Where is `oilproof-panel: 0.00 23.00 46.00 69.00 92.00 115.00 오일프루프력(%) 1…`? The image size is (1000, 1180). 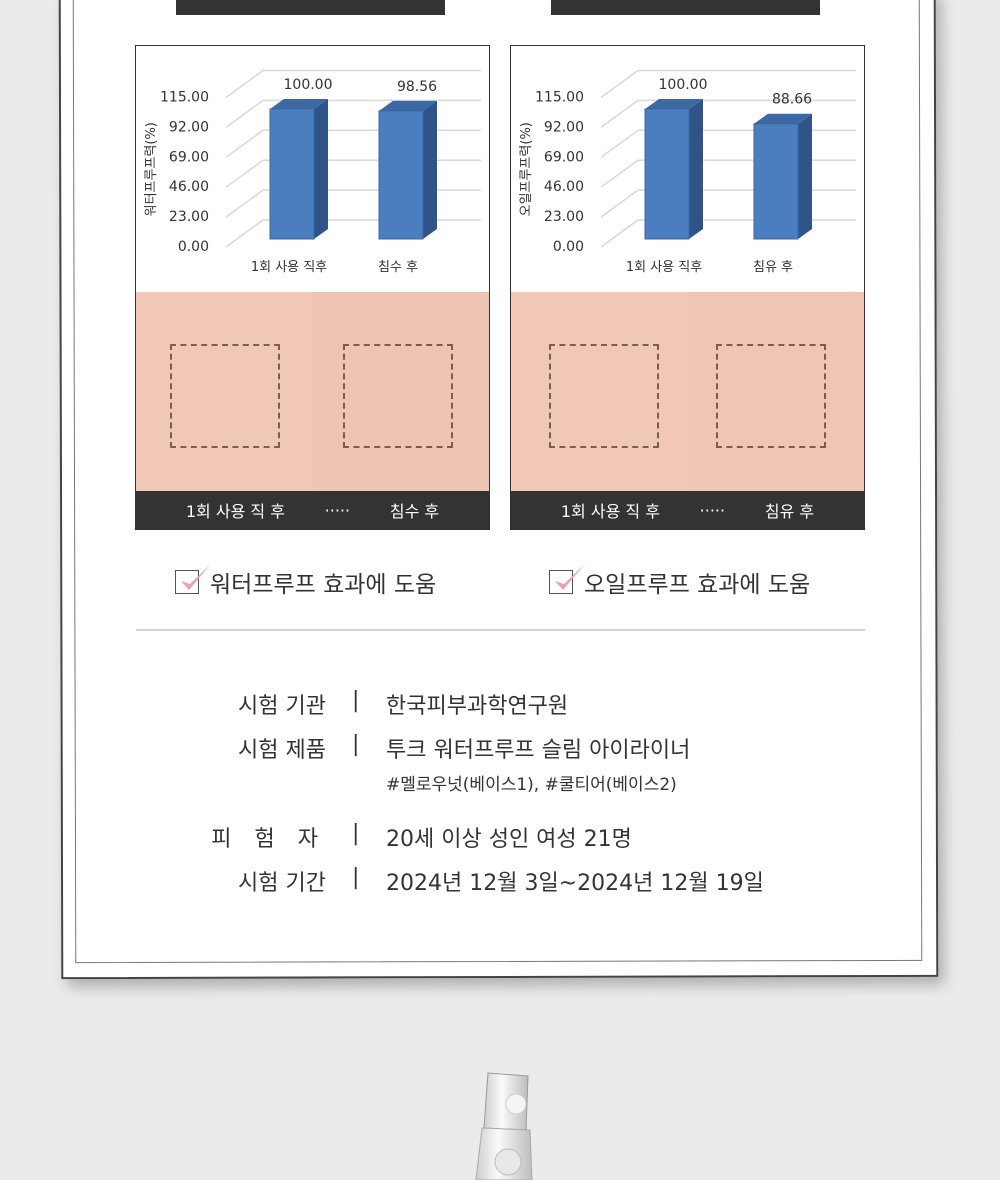 oilproof-panel: 0.00 23.00 46.00 69.00 92.00 115.00 오일프루프력(%) 1… is located at coordinates (687, 287).